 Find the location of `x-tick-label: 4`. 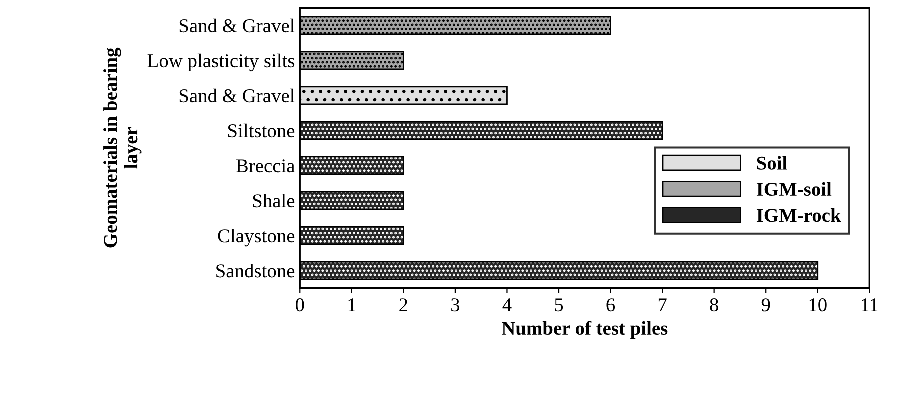

x-tick-label: 4 is located at coordinates (507, 305).